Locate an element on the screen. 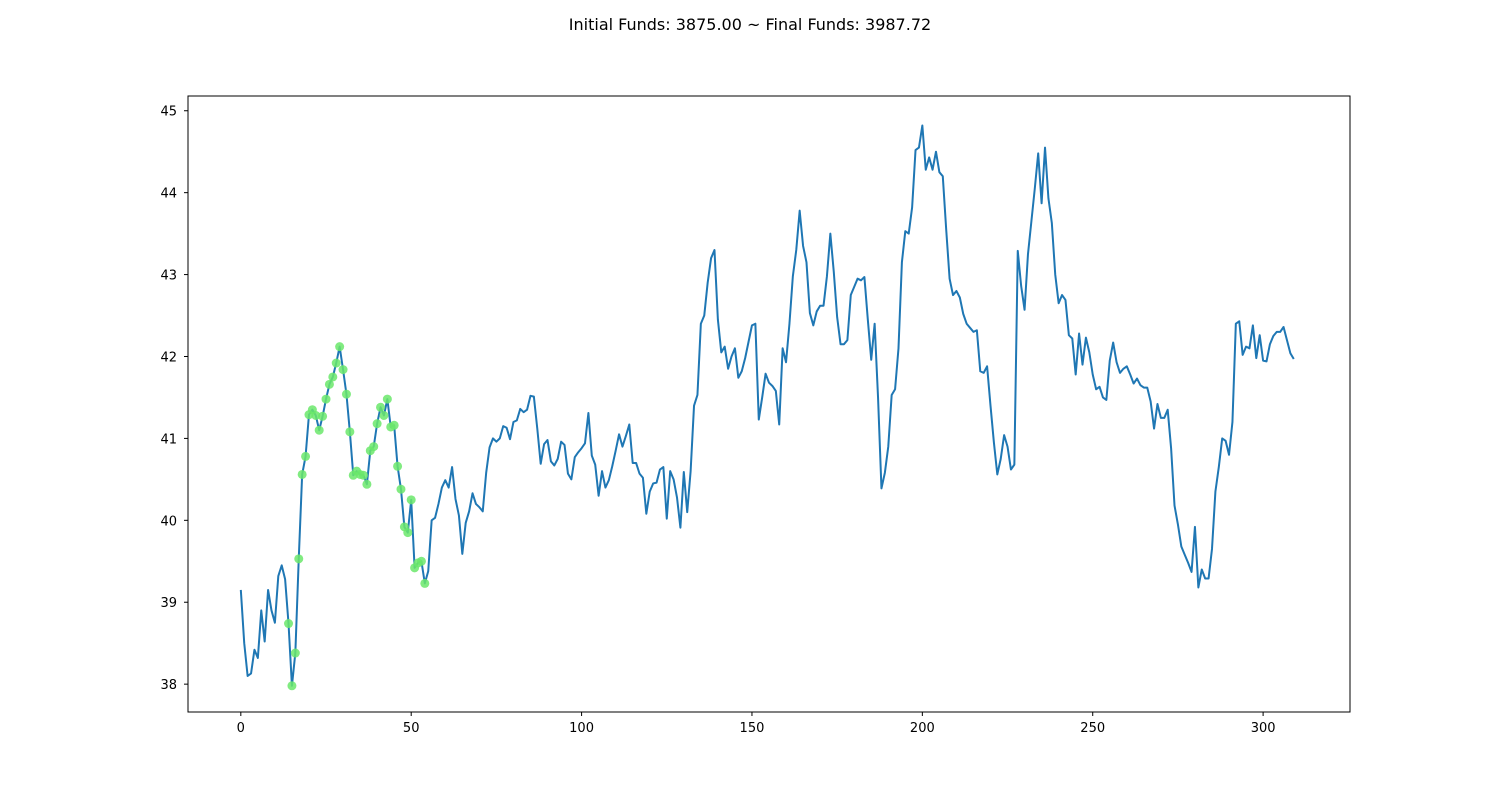 This screenshot has height=804, width=1500. x-tick-label: 200 is located at coordinates (922, 728).